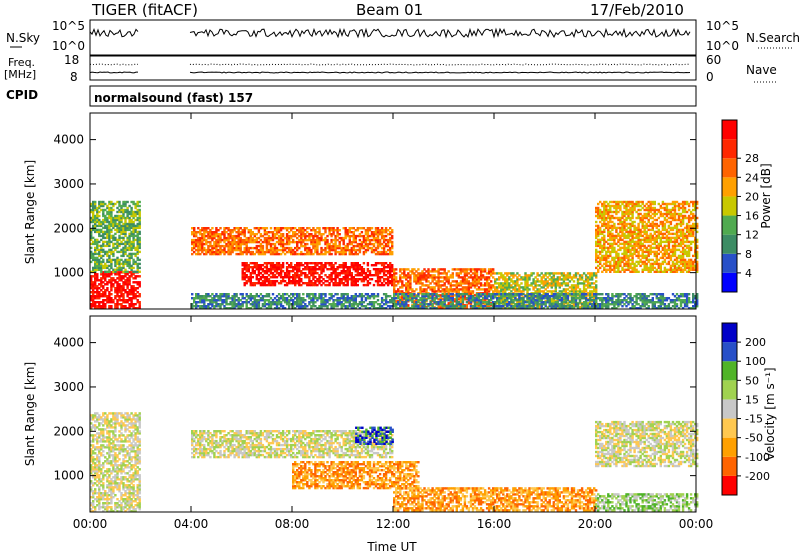 The height and width of the screenshot is (554, 800). I want to click on nsky-tick-bottom: 10^0, so click(68, 46).